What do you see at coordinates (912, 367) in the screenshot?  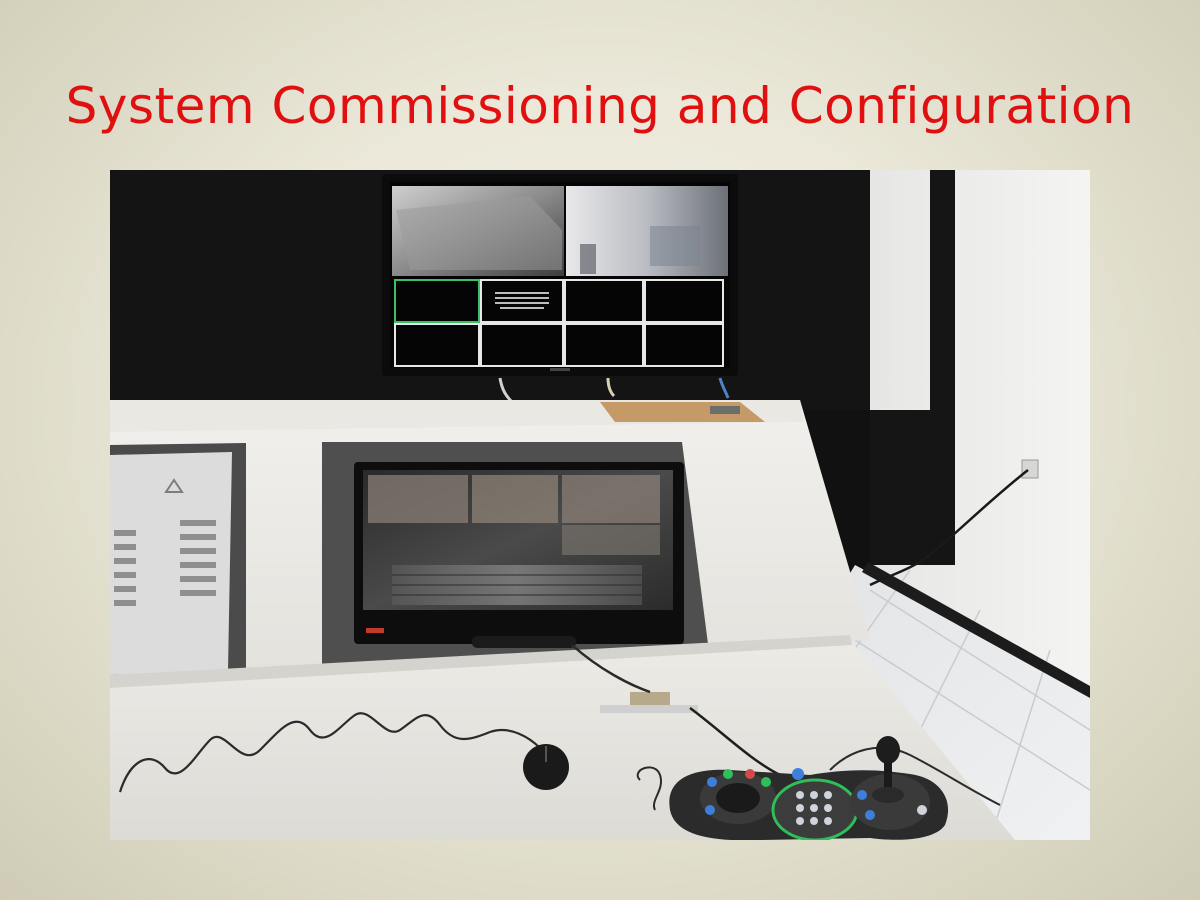 I see `wall-edge` at bounding box center [912, 367].